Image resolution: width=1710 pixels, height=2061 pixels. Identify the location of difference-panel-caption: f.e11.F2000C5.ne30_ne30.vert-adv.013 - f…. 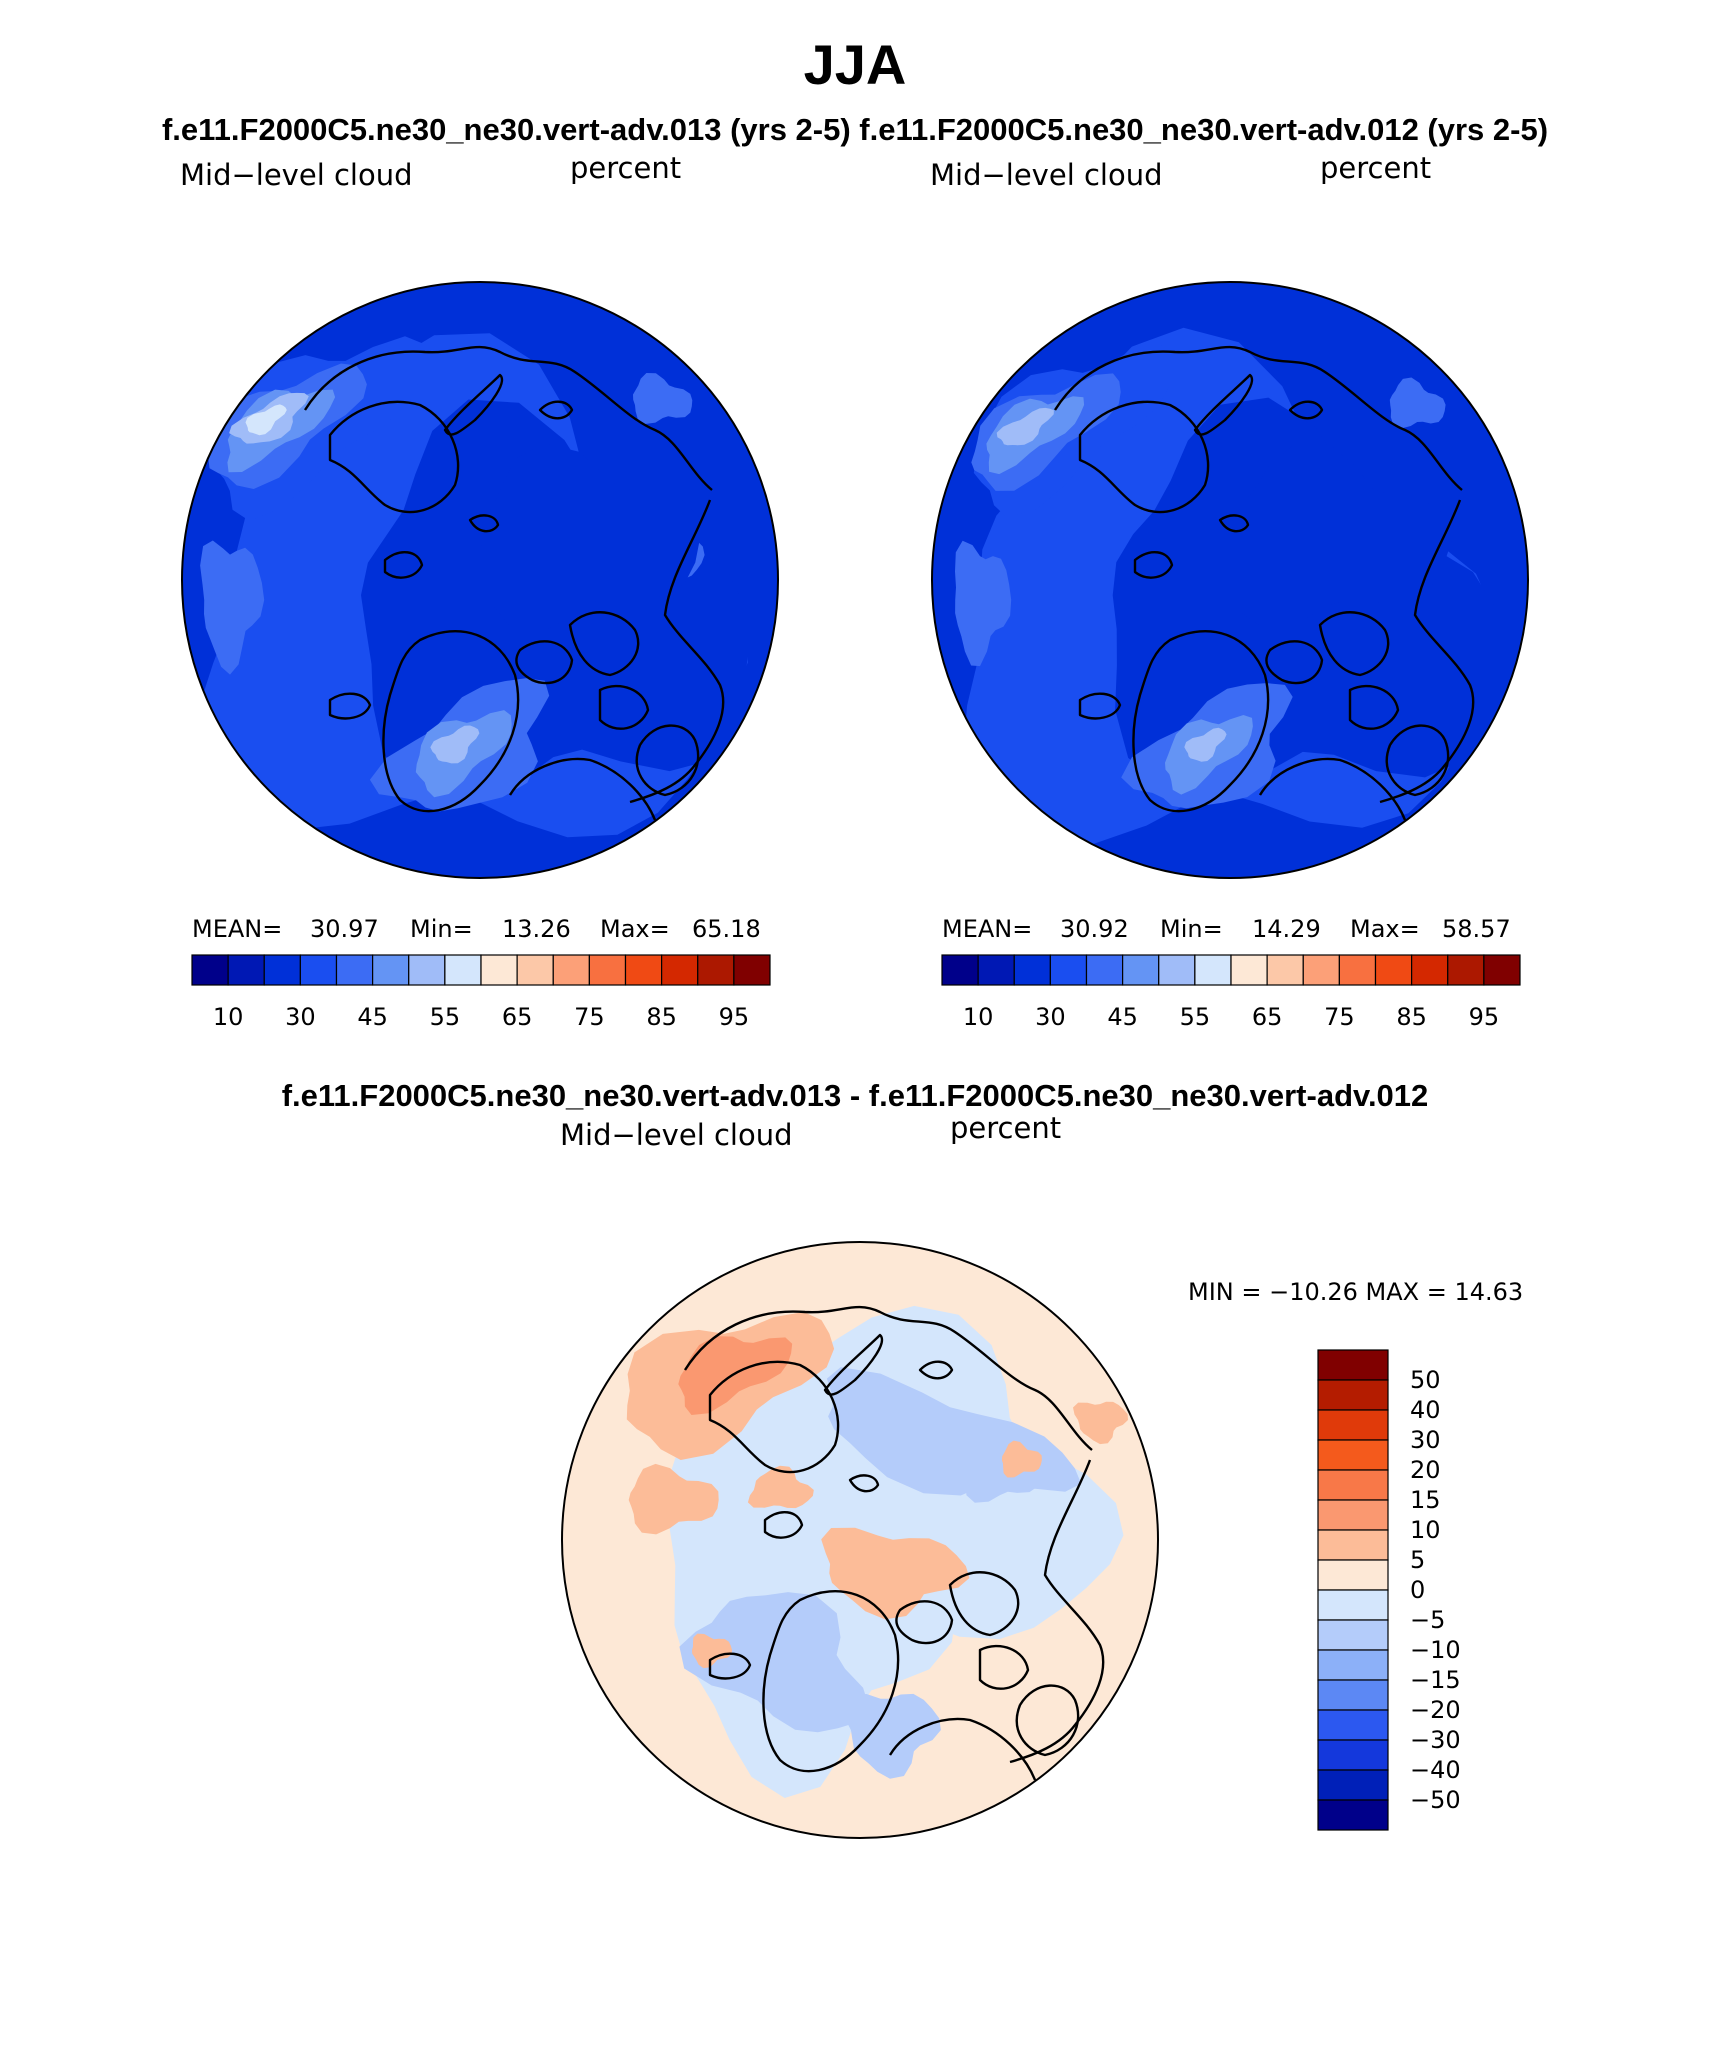
(855, 1095).